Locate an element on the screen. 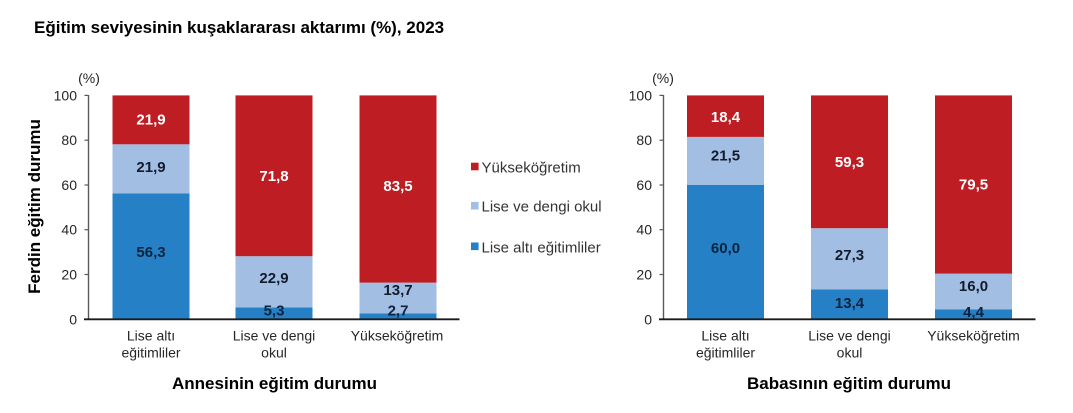 This screenshot has width=1073, height=413. svg-text: 59,3 is located at coordinates (849, 162).